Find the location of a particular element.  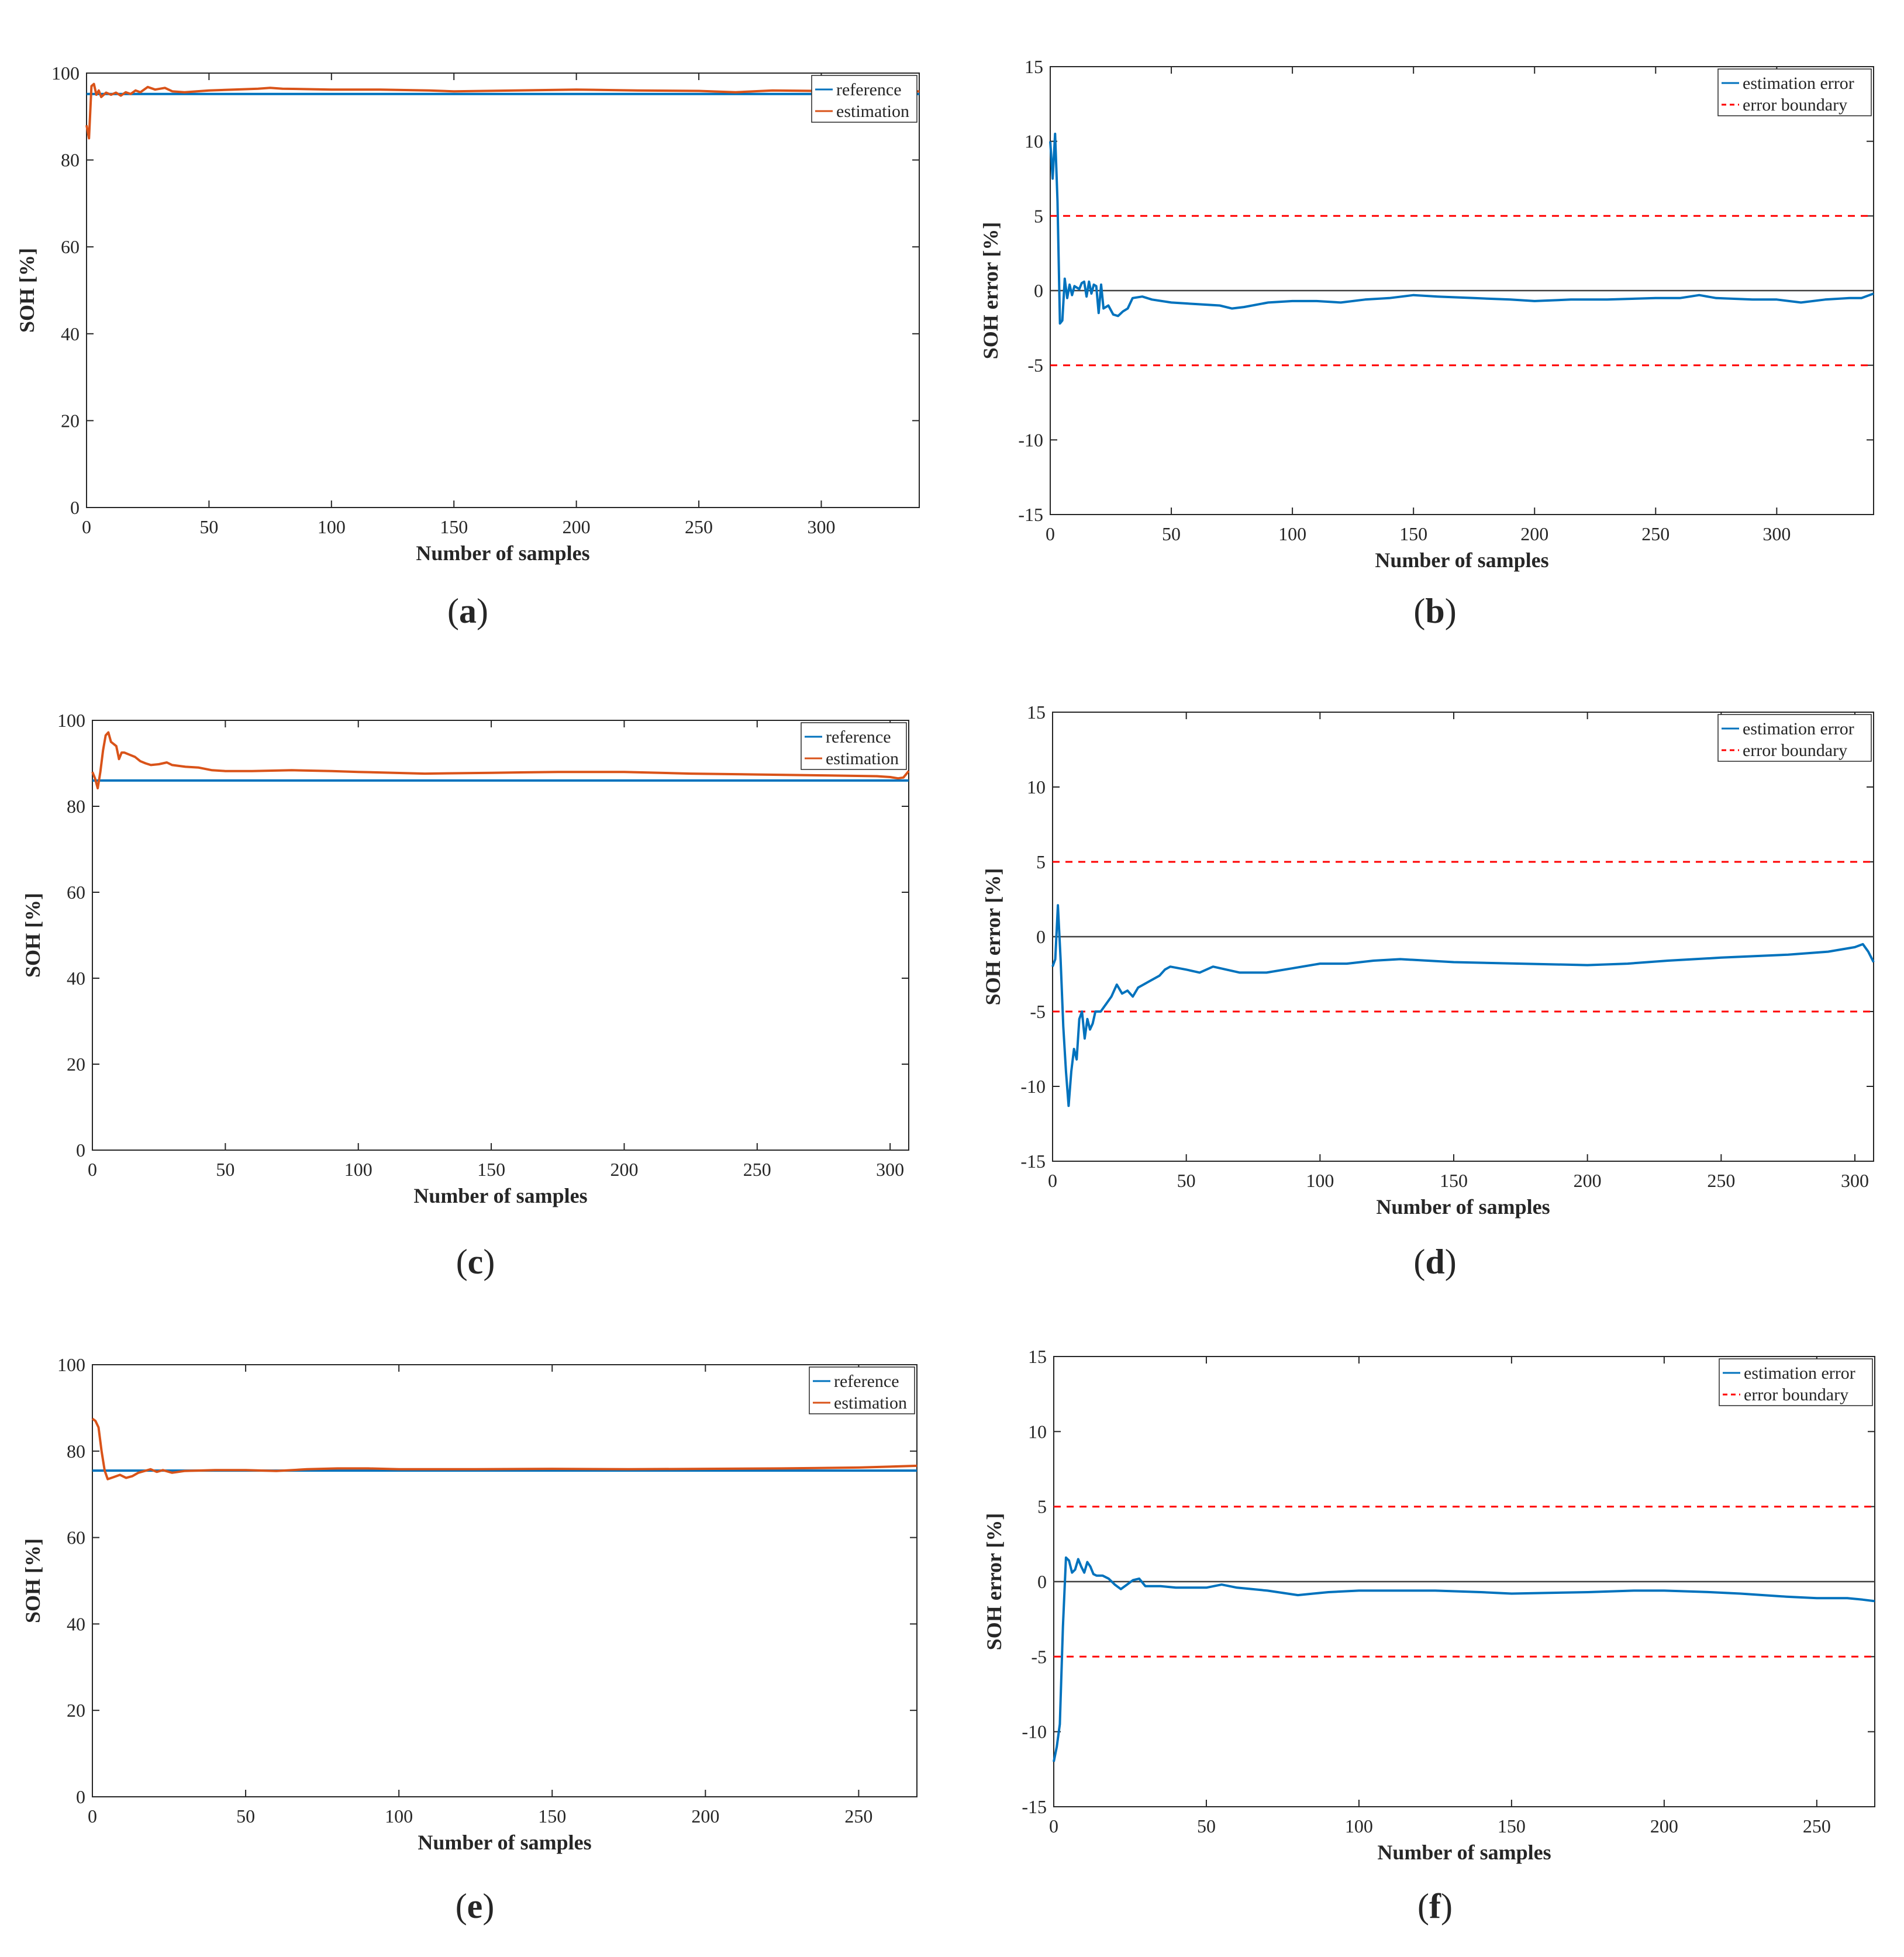

panel-caption: (f) is located at coordinates (1435, 1906).